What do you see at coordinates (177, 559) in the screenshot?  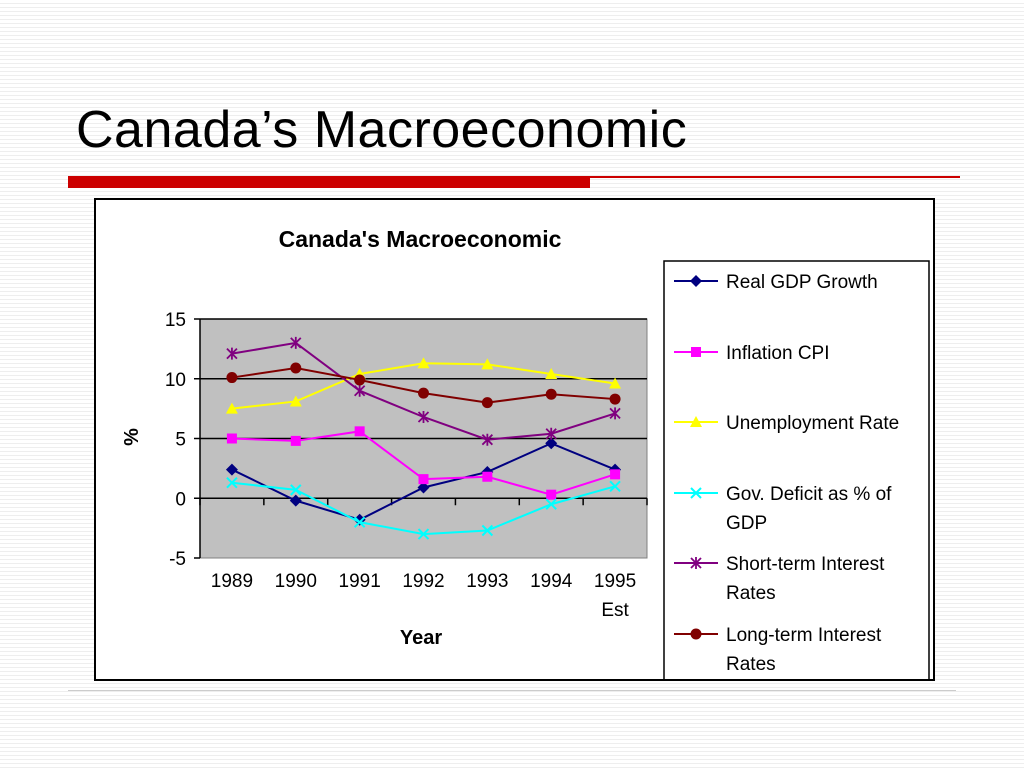 I see `y-tick-label: -5` at bounding box center [177, 559].